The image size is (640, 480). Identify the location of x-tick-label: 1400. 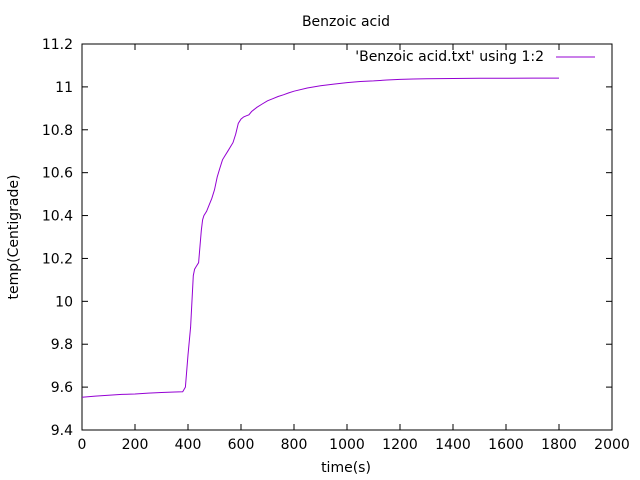
(453, 445).